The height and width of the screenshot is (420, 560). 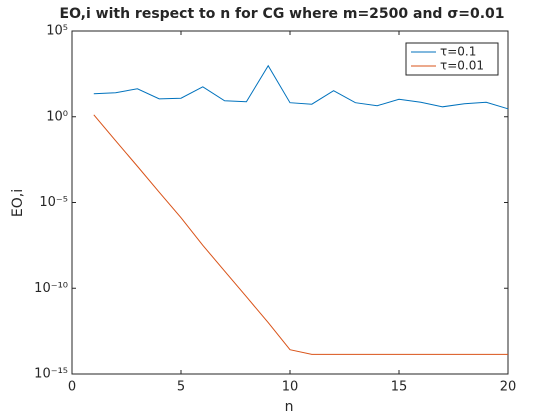 I want to click on y-tick-label: 10⁰, so click(x=57, y=116).